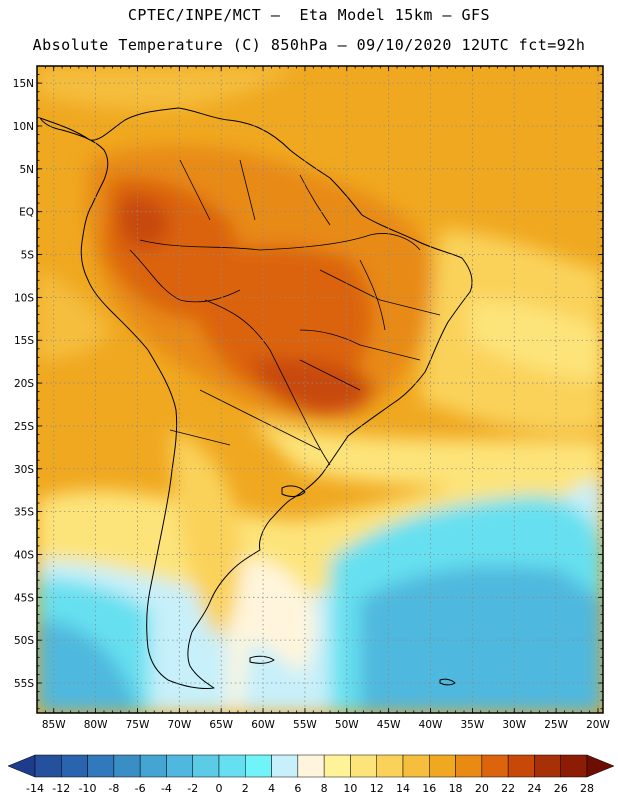 This screenshot has width=618, height=800. Describe the element at coordinates (508, 788) in the screenshot. I see `colorbar-label: 22` at that location.